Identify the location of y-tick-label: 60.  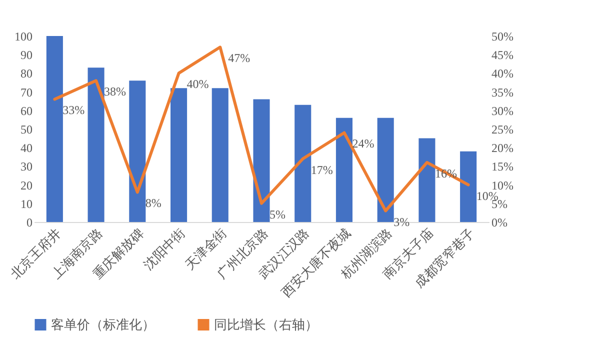
(26, 111).